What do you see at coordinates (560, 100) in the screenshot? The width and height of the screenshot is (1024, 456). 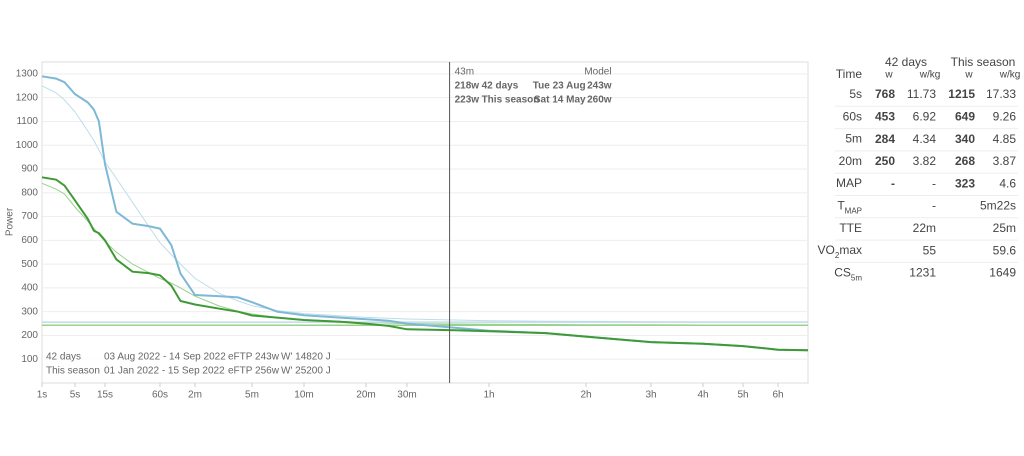 I see `tooltip-date: Sat 14 May` at bounding box center [560, 100].